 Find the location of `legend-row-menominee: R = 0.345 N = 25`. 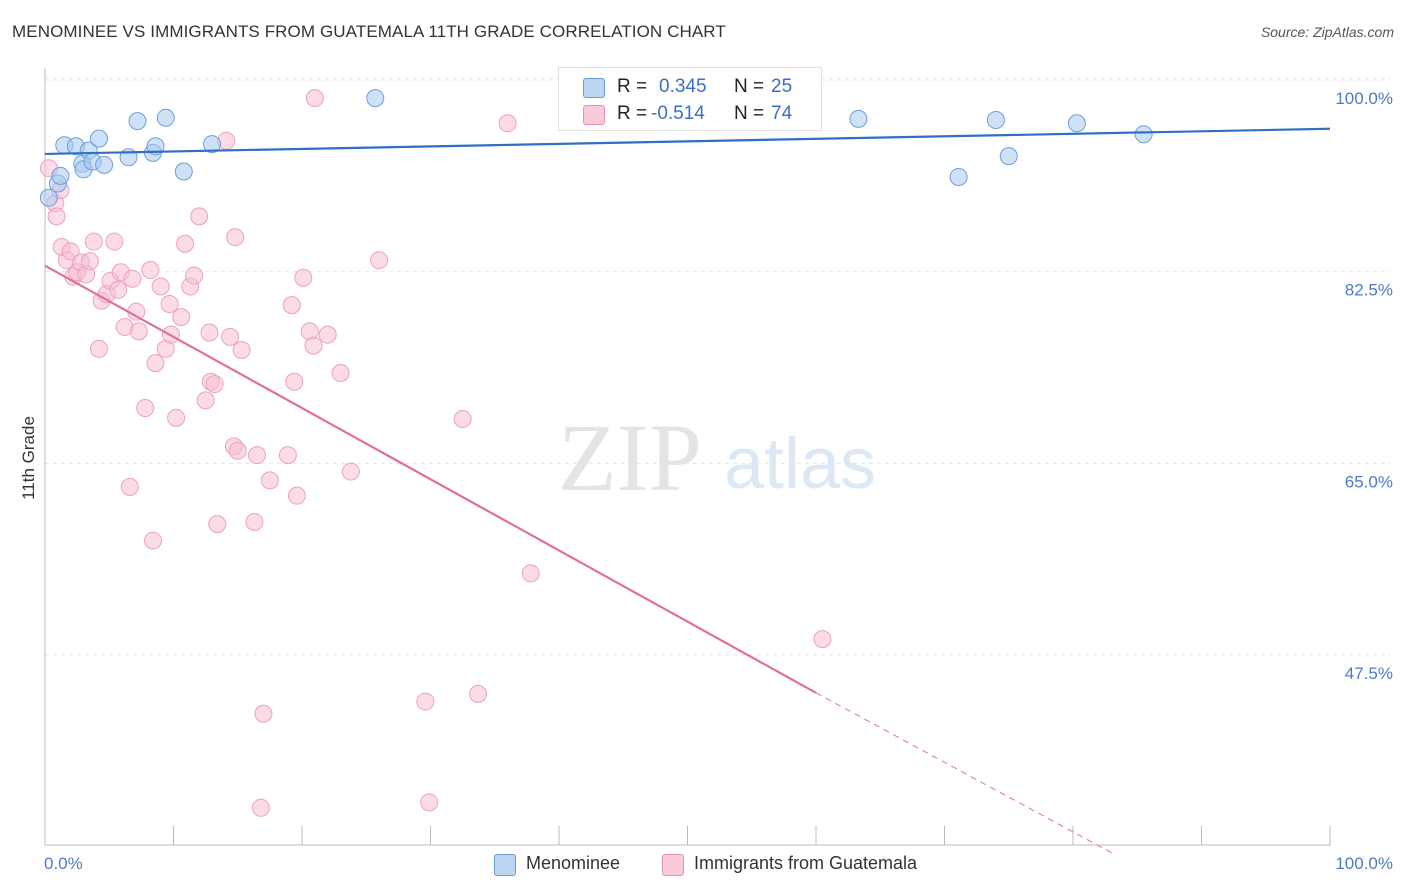

legend-row-menominee: R = 0.345 N = 25 is located at coordinates (690, 87).